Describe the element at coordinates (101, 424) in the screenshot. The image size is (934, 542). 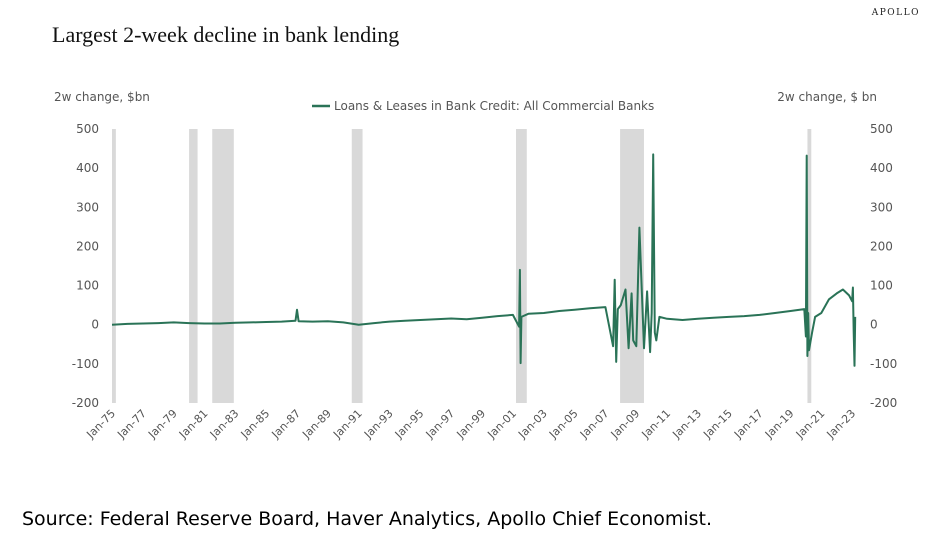
I see `x-tick-label: Jan-75` at that location.